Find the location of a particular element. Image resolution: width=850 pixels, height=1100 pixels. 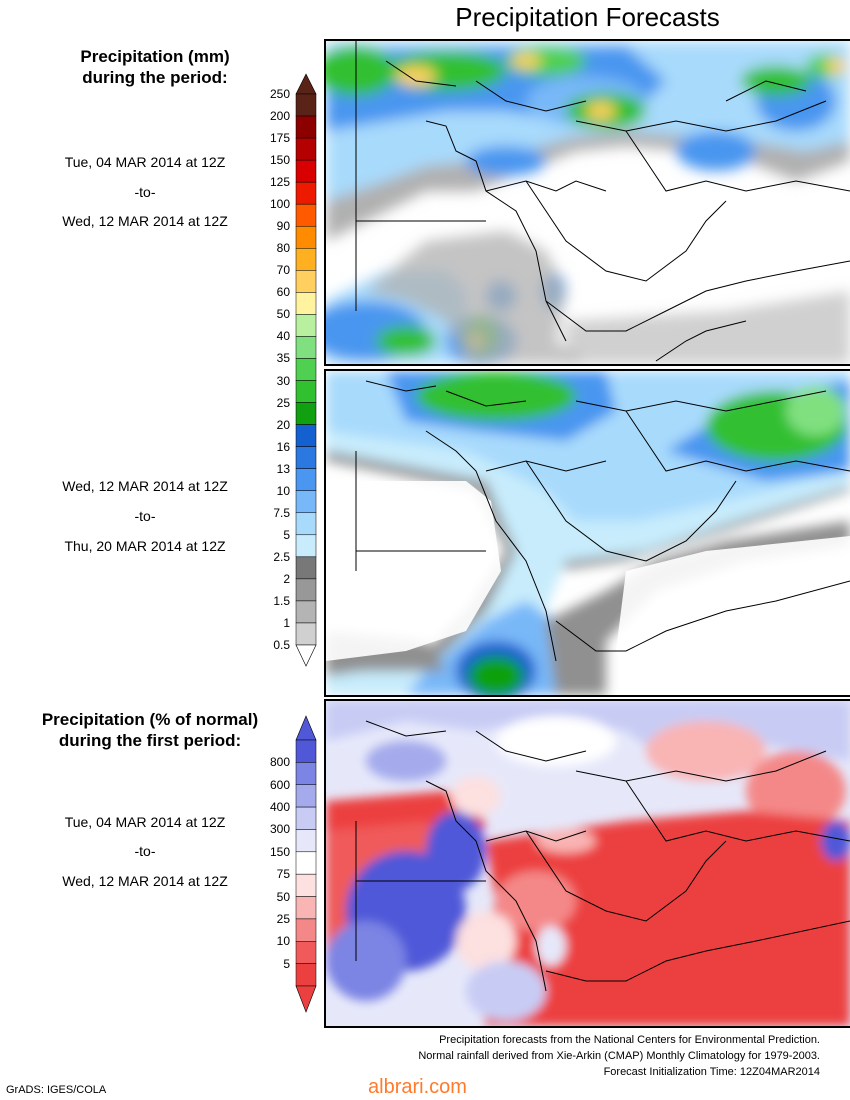

page-title: Precipitation Forecasts is located at coordinates (587, 17).